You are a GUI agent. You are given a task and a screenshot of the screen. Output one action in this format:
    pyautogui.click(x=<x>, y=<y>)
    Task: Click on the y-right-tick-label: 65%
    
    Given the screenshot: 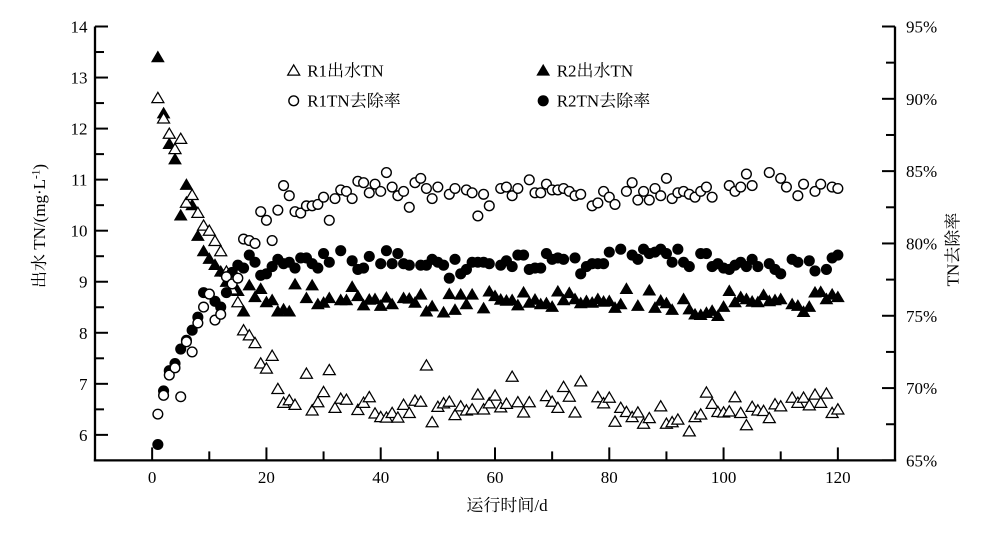 What is the action you would take?
    pyautogui.click(x=921, y=460)
    